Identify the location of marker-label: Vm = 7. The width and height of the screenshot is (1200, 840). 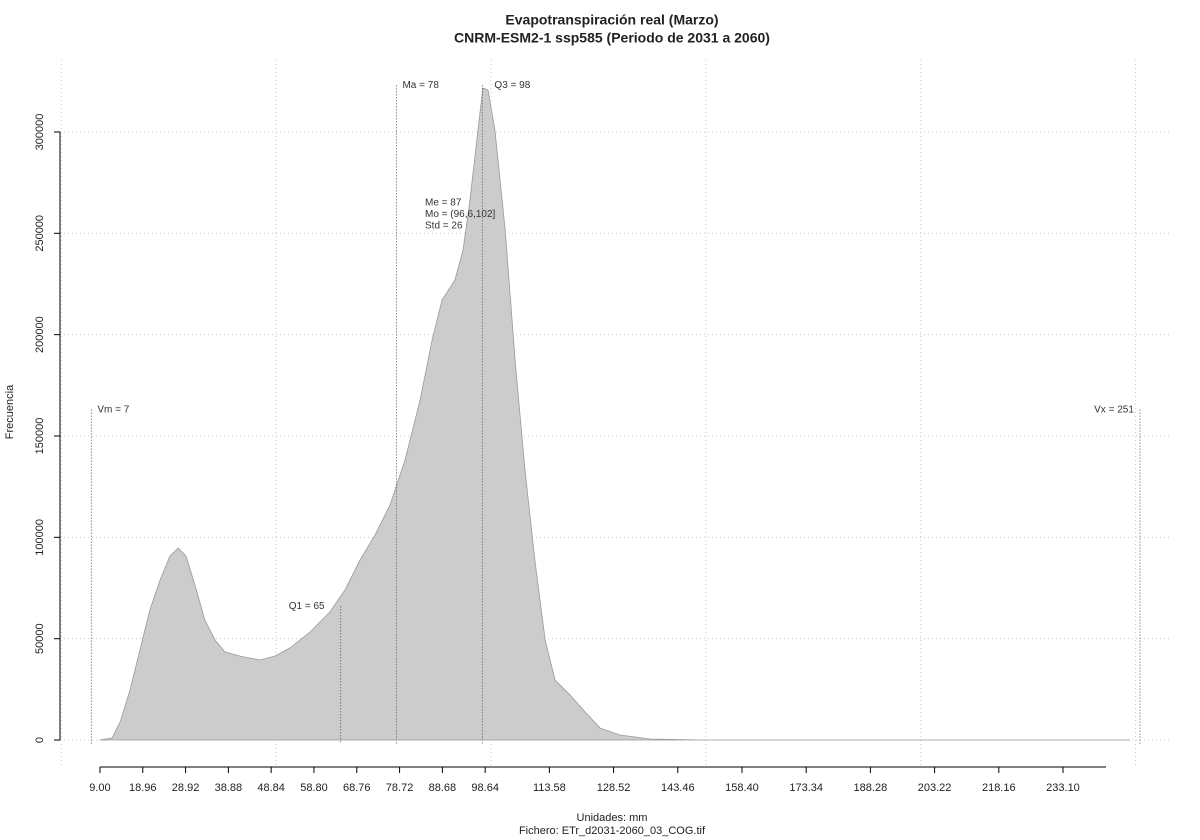
(113, 409).